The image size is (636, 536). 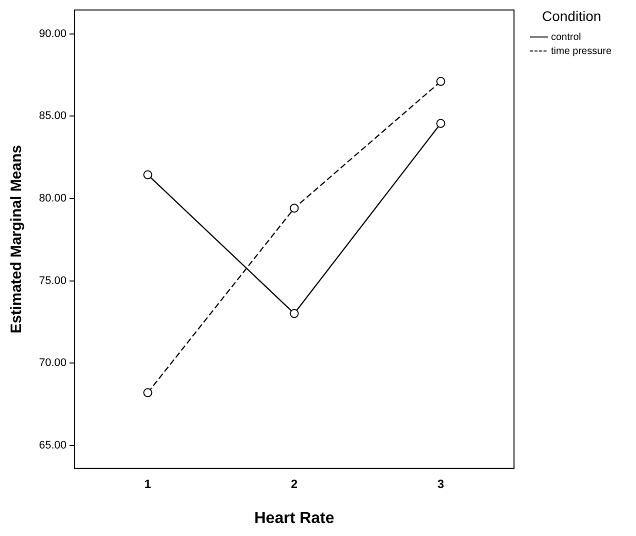 I want to click on legend-label: time pressure, so click(x=581, y=51).